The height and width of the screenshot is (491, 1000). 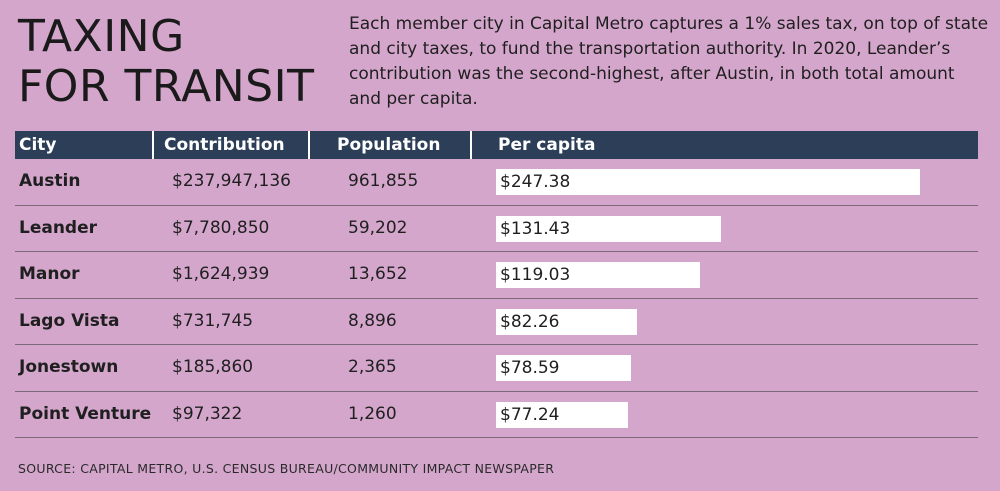 What do you see at coordinates (383, 181) in the screenshot?
I see `population-value: 961,855` at bounding box center [383, 181].